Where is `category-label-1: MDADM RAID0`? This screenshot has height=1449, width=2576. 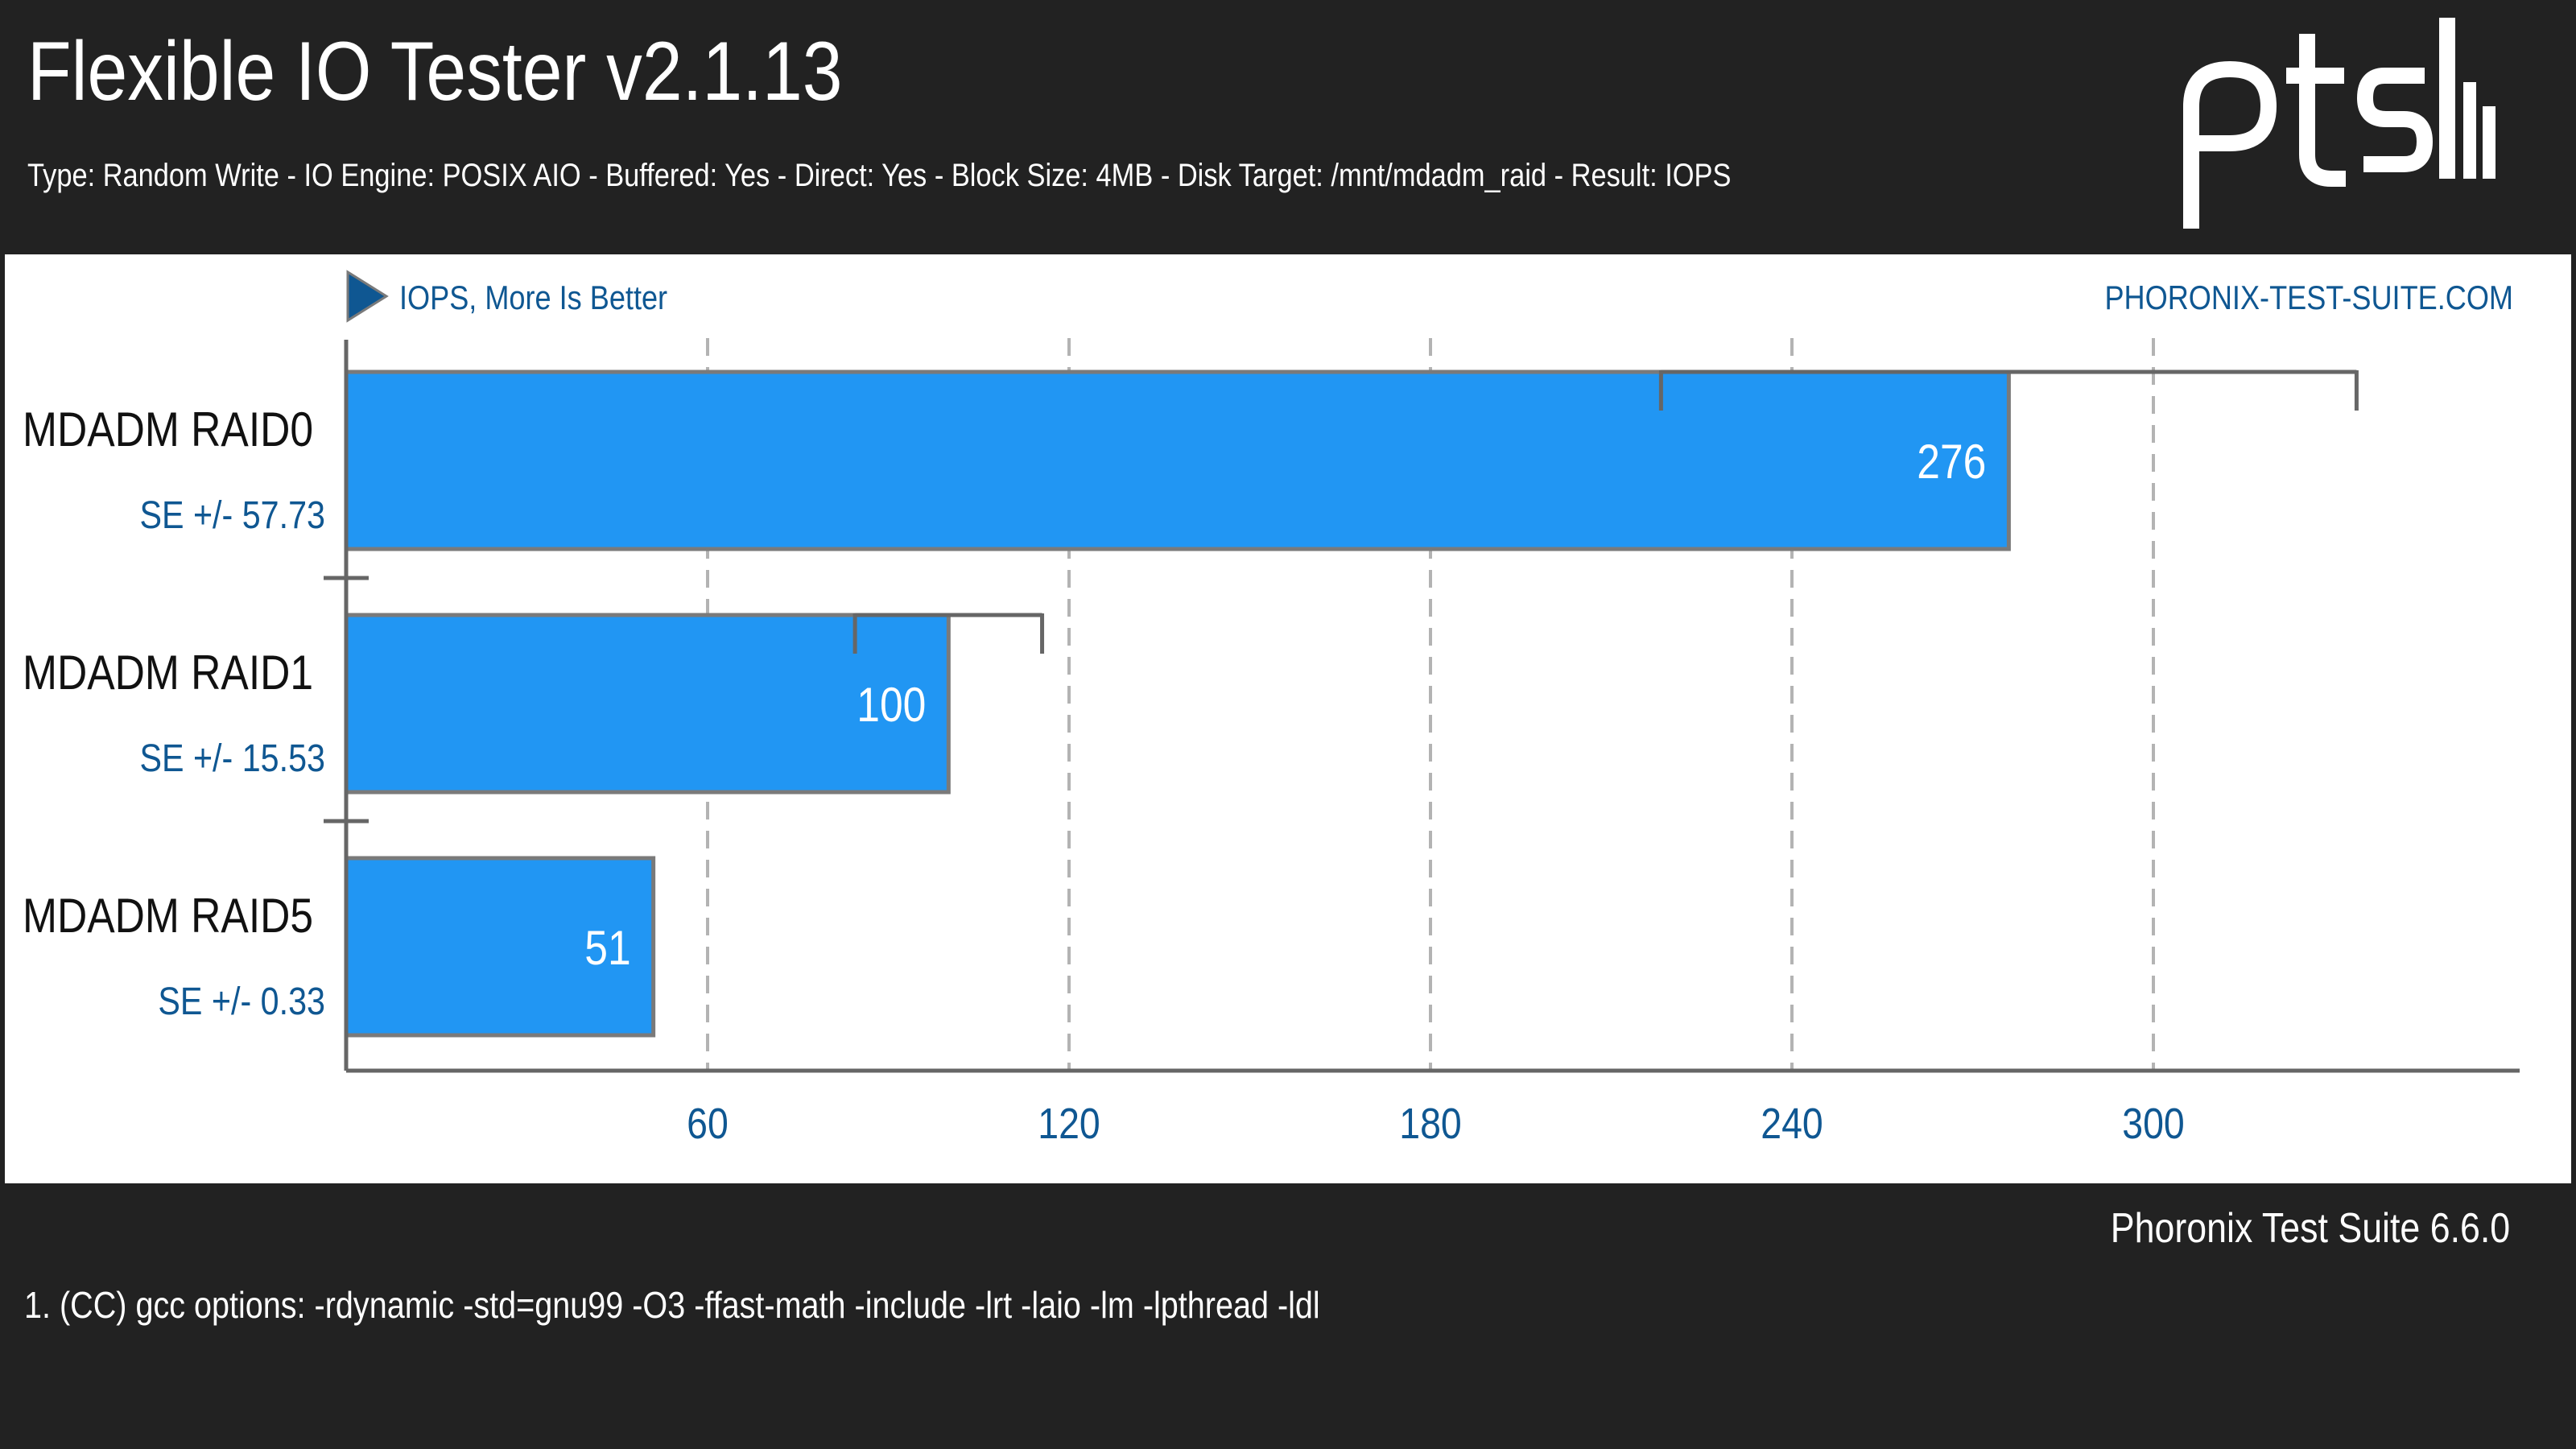
category-label-1: MDADM RAID0 is located at coordinates (168, 429).